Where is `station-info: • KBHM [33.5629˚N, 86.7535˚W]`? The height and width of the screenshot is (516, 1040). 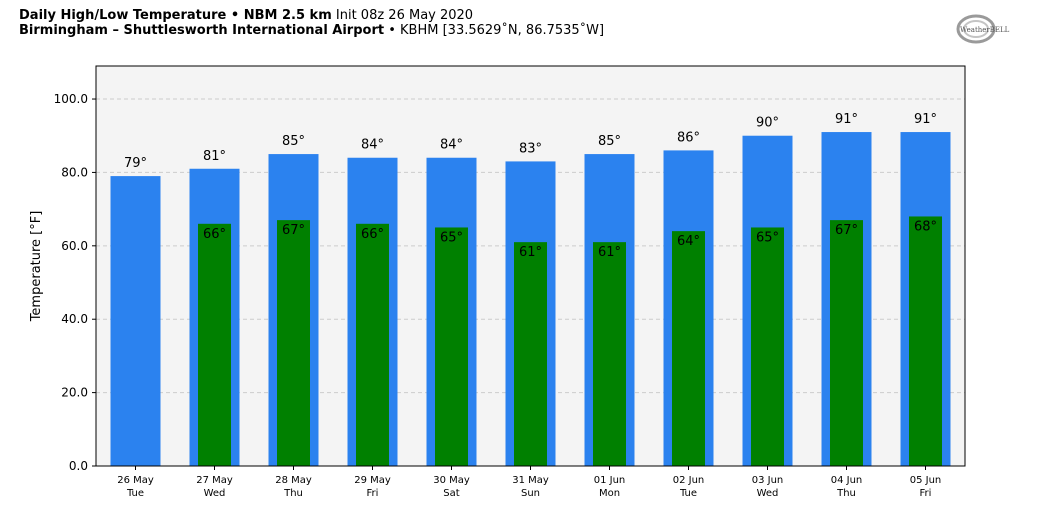
station-info: • KBHM [33.5629˚N, 86.7535˚W] is located at coordinates (496, 30).